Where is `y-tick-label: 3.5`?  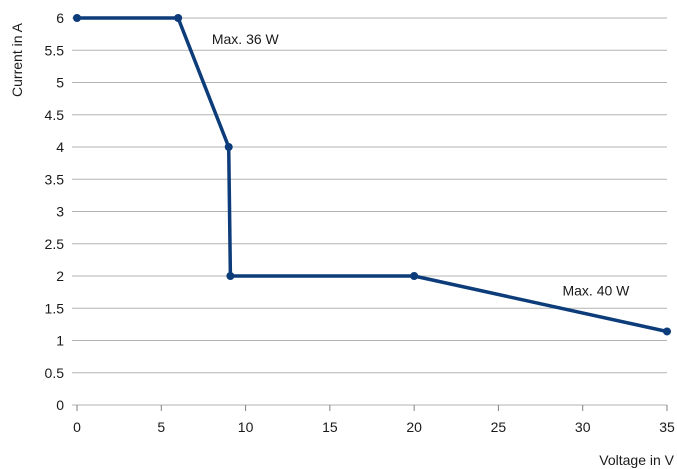 y-tick-label: 3.5 is located at coordinates (55, 179).